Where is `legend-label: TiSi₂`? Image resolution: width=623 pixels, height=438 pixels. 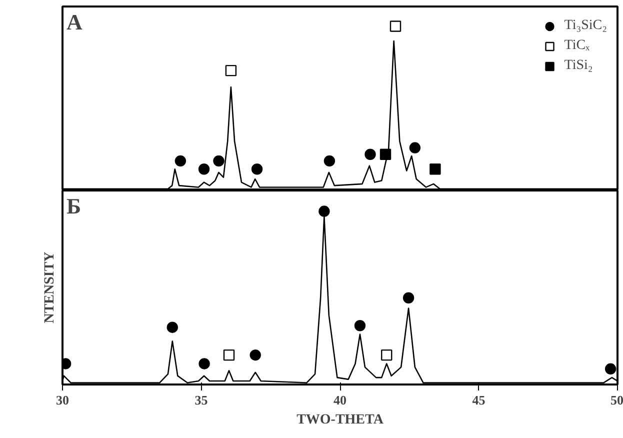 legend-label: TiSi₂ is located at coordinates (578, 66).